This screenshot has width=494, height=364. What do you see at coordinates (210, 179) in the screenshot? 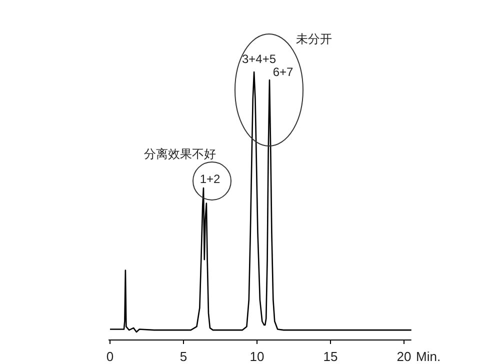
I see `annotation: 1+2` at bounding box center [210, 179].